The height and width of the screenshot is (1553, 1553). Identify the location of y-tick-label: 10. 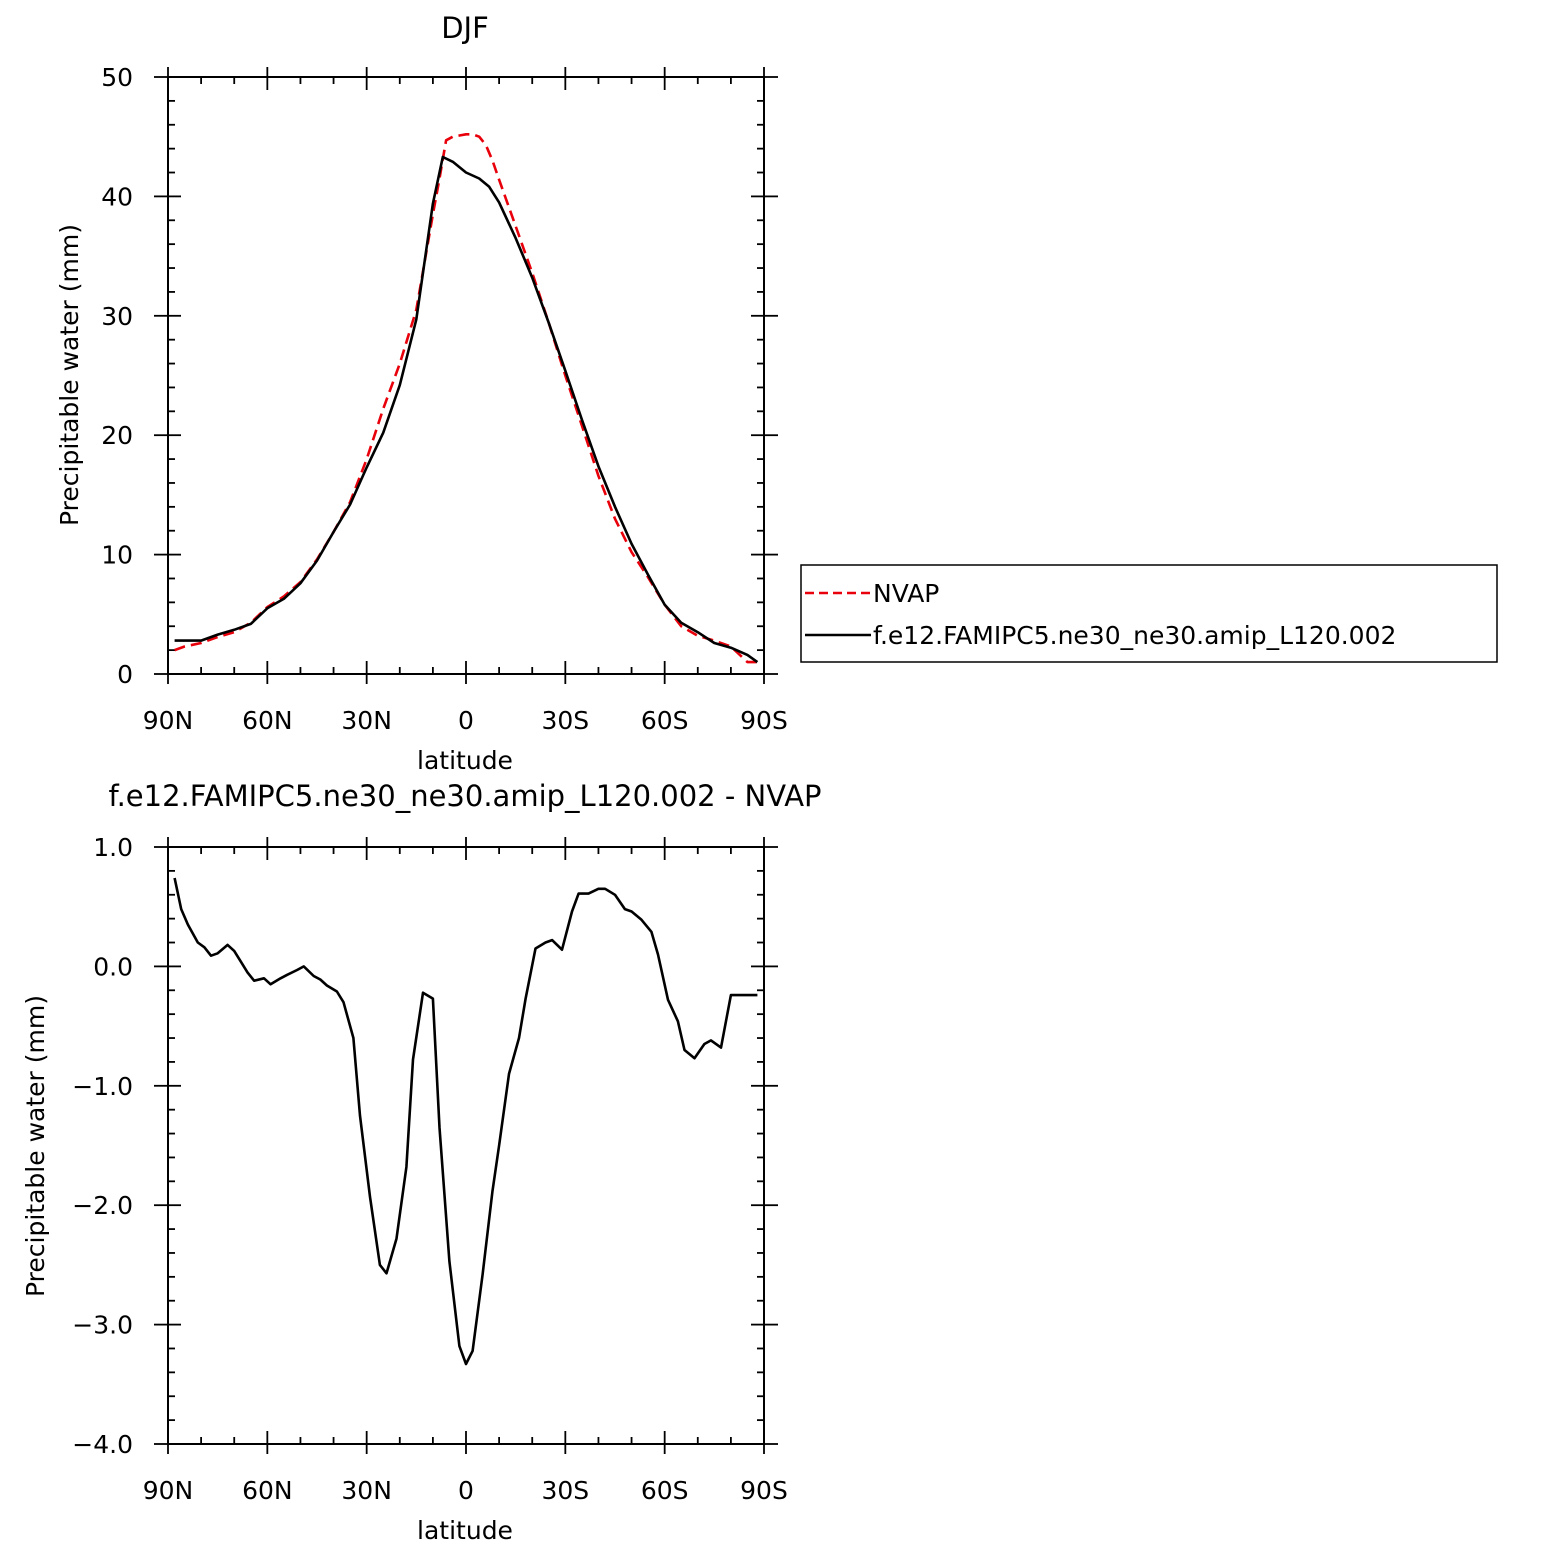
(117, 555).